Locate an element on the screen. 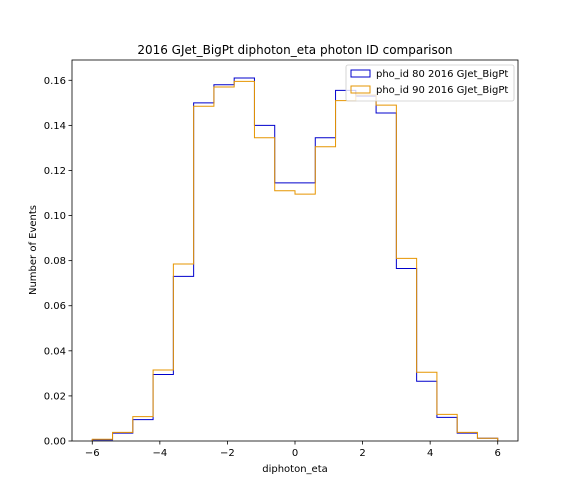 Image resolution: width=576 pixels, height=504 pixels. x-tick-label: −6 is located at coordinates (92, 453).